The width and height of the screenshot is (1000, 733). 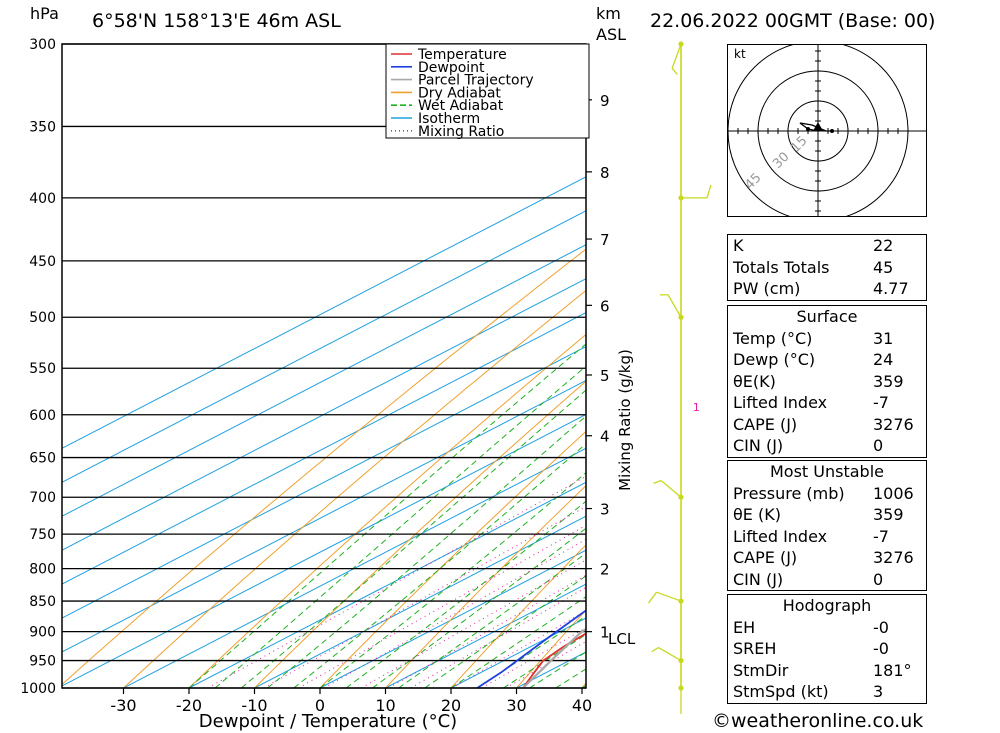 I want to click on location-title: 6°58'N 158°13'E 46m ASL, so click(x=216, y=21).